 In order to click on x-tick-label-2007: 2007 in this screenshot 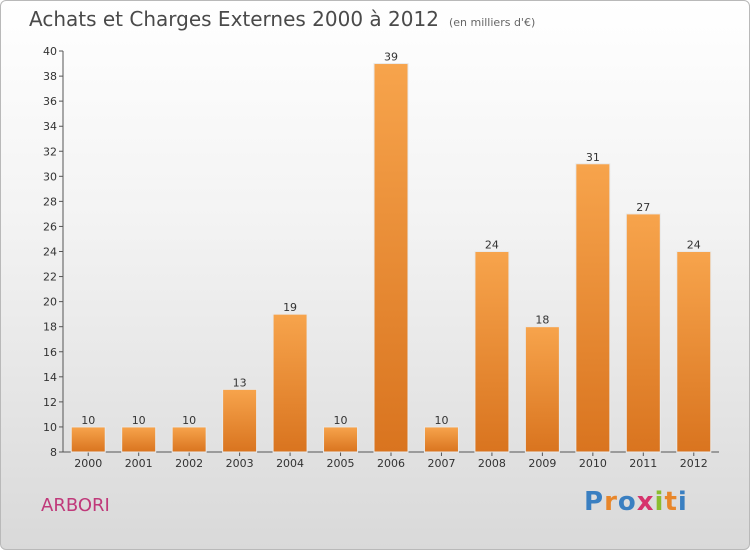, I will do `click(441, 463)`.